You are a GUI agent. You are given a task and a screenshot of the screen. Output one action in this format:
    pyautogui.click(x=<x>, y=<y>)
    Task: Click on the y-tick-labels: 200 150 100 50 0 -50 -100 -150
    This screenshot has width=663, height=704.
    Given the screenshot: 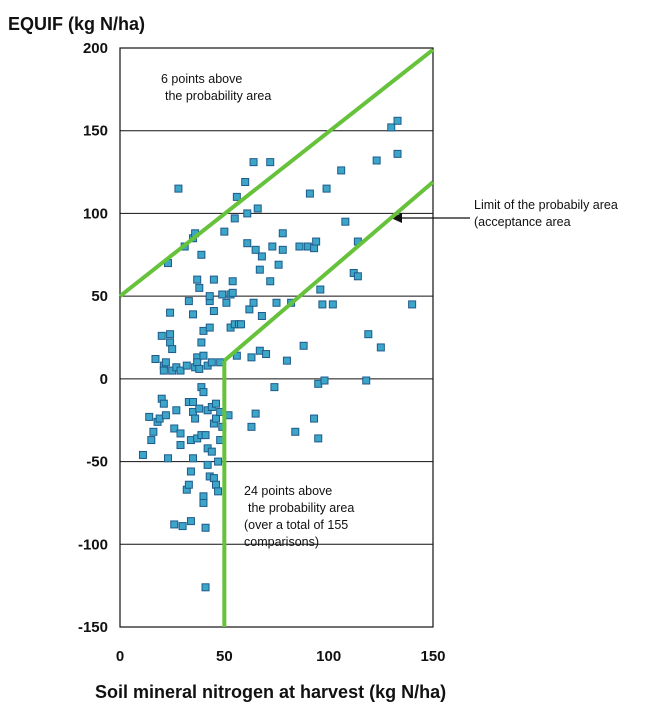 What is the action you would take?
    pyautogui.click(x=93, y=338)
    